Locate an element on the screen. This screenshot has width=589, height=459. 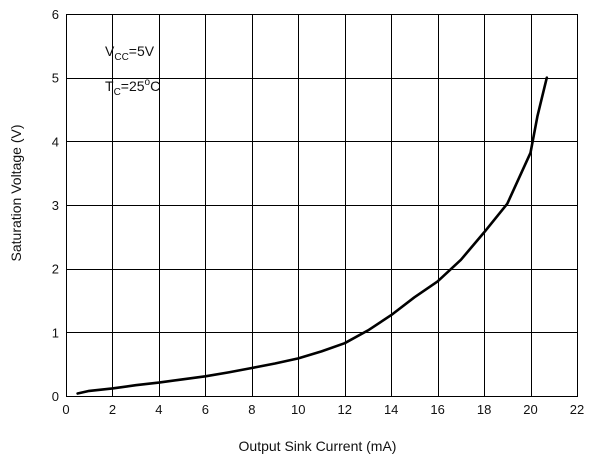
y-tick-labels: 0 1 2 3 4 5 6 is located at coordinates (55, 205).